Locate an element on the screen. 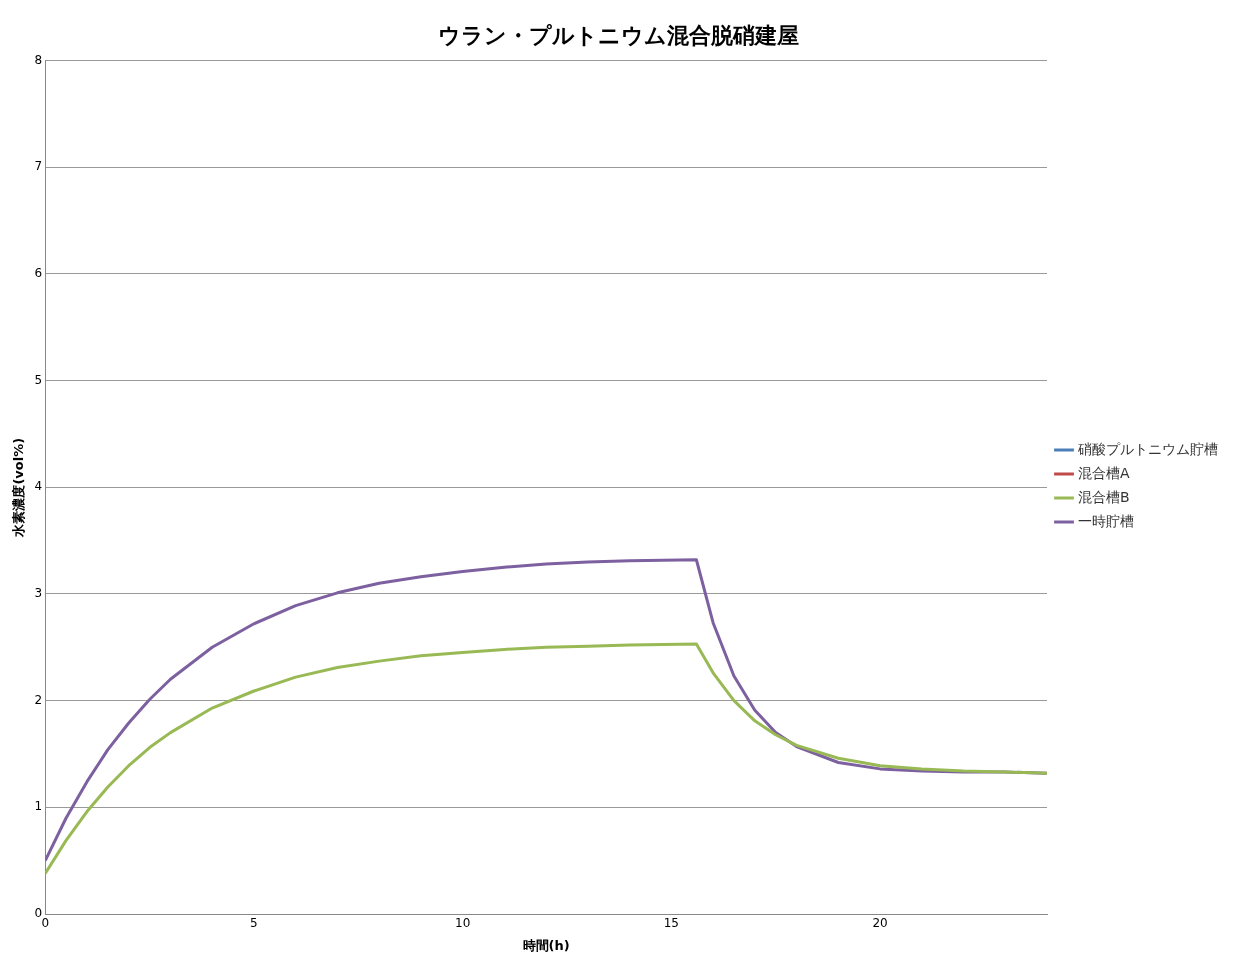 This screenshot has width=1248, height=969. x-axis-title: 時間(h) is located at coordinates (546, 945).